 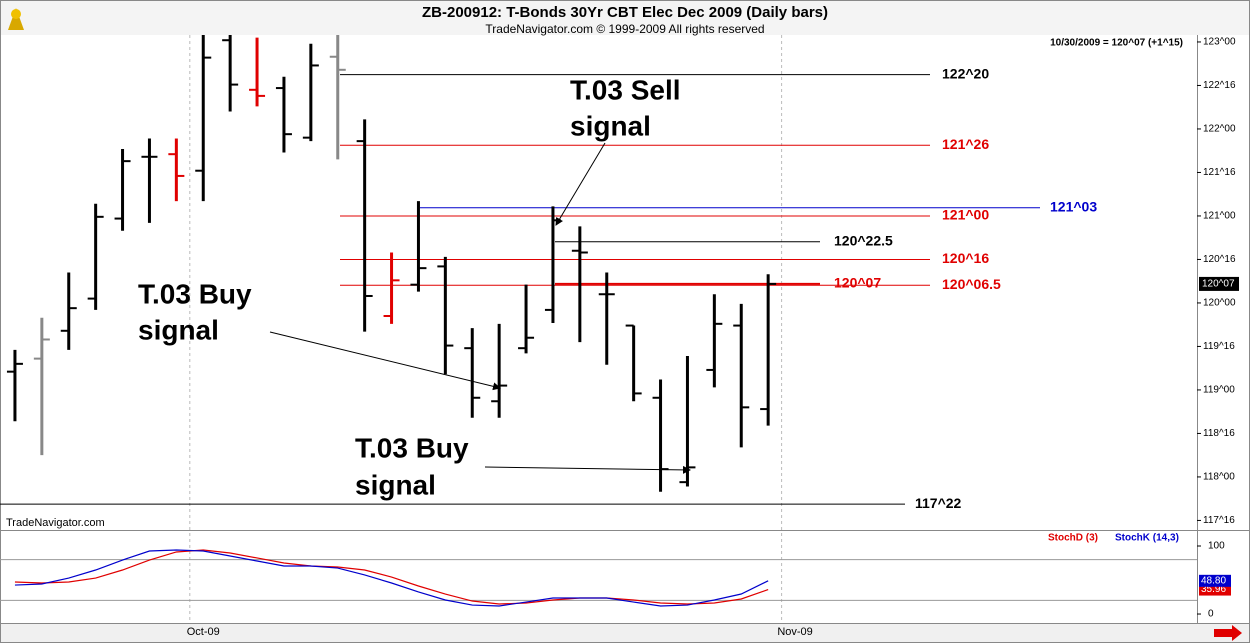 What do you see at coordinates (1219, 259) in the screenshot?
I see `y-tick-label: 120^16` at bounding box center [1219, 259].